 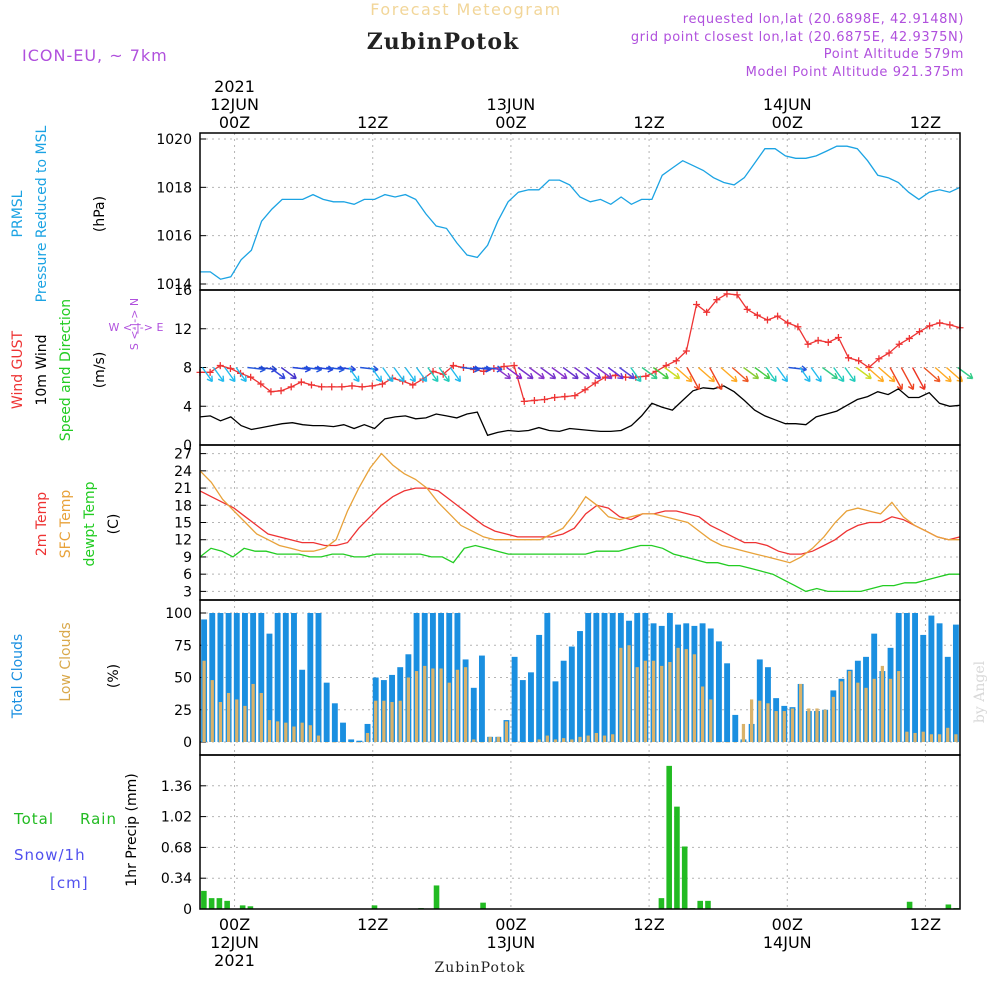 I want to click on bottom-hour-label: 12Z, so click(x=372, y=924).